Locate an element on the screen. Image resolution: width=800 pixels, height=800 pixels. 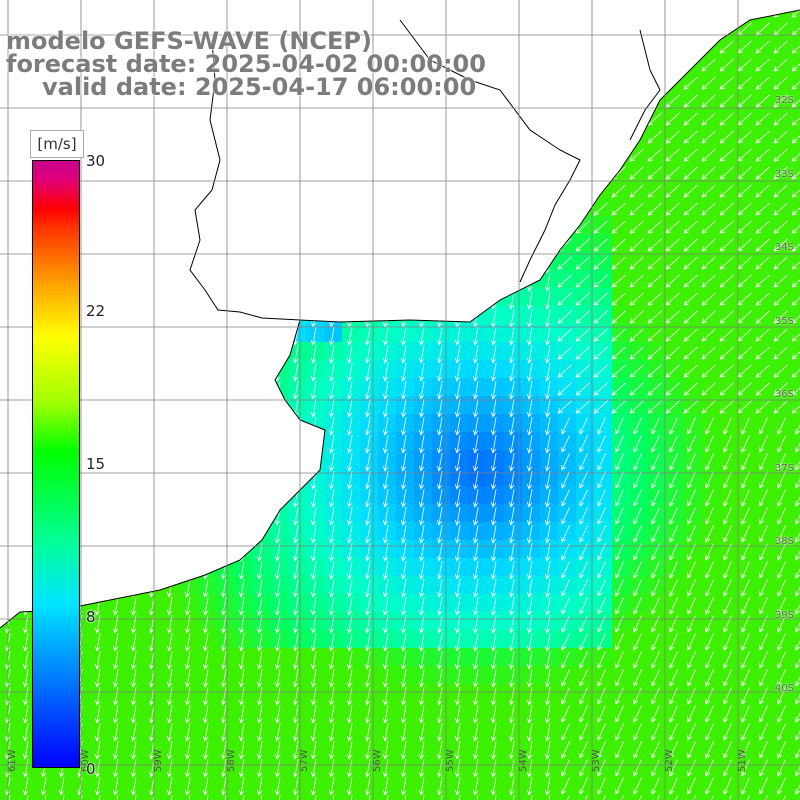
colorbar-tick-8: 8 is located at coordinates (91, 617).